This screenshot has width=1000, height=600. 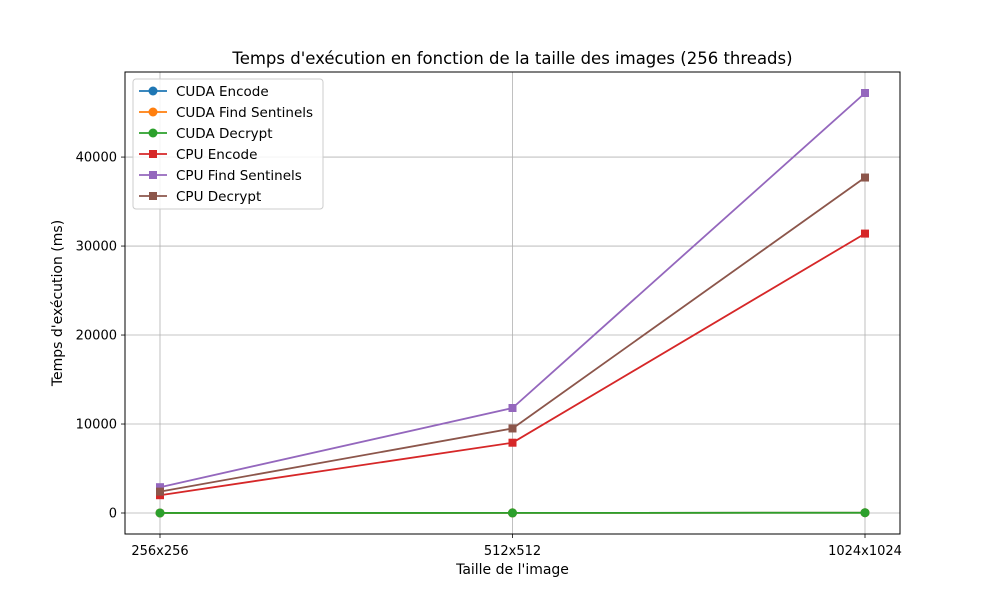 I want to click on legend-box, so click(x=228, y=144).